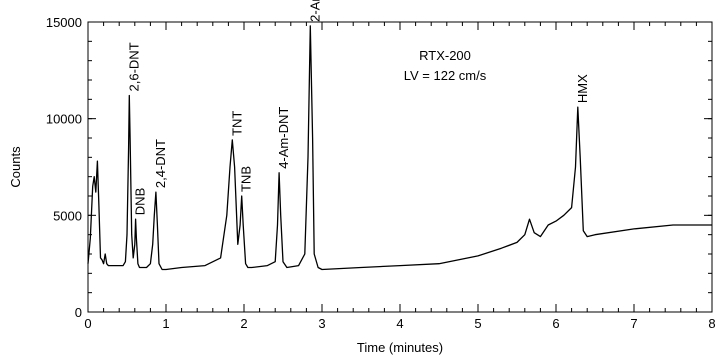 This screenshot has width=720, height=358. I want to click on peak-label: 2,4-DNT, so click(160, 163).